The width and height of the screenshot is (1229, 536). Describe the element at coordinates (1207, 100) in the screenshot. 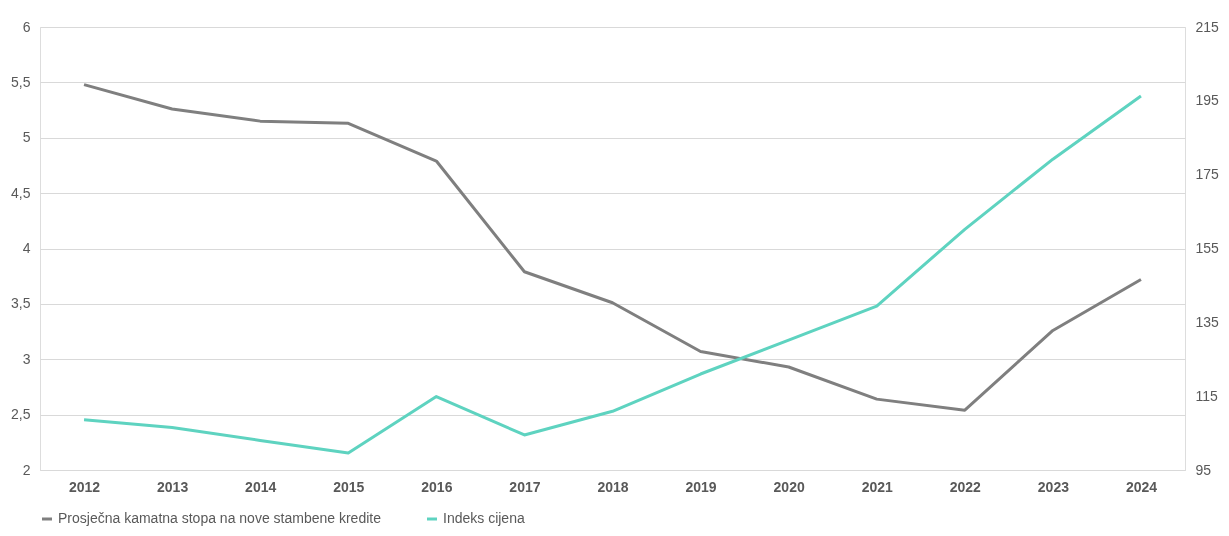

I see `y2-tick-label: 195` at that location.